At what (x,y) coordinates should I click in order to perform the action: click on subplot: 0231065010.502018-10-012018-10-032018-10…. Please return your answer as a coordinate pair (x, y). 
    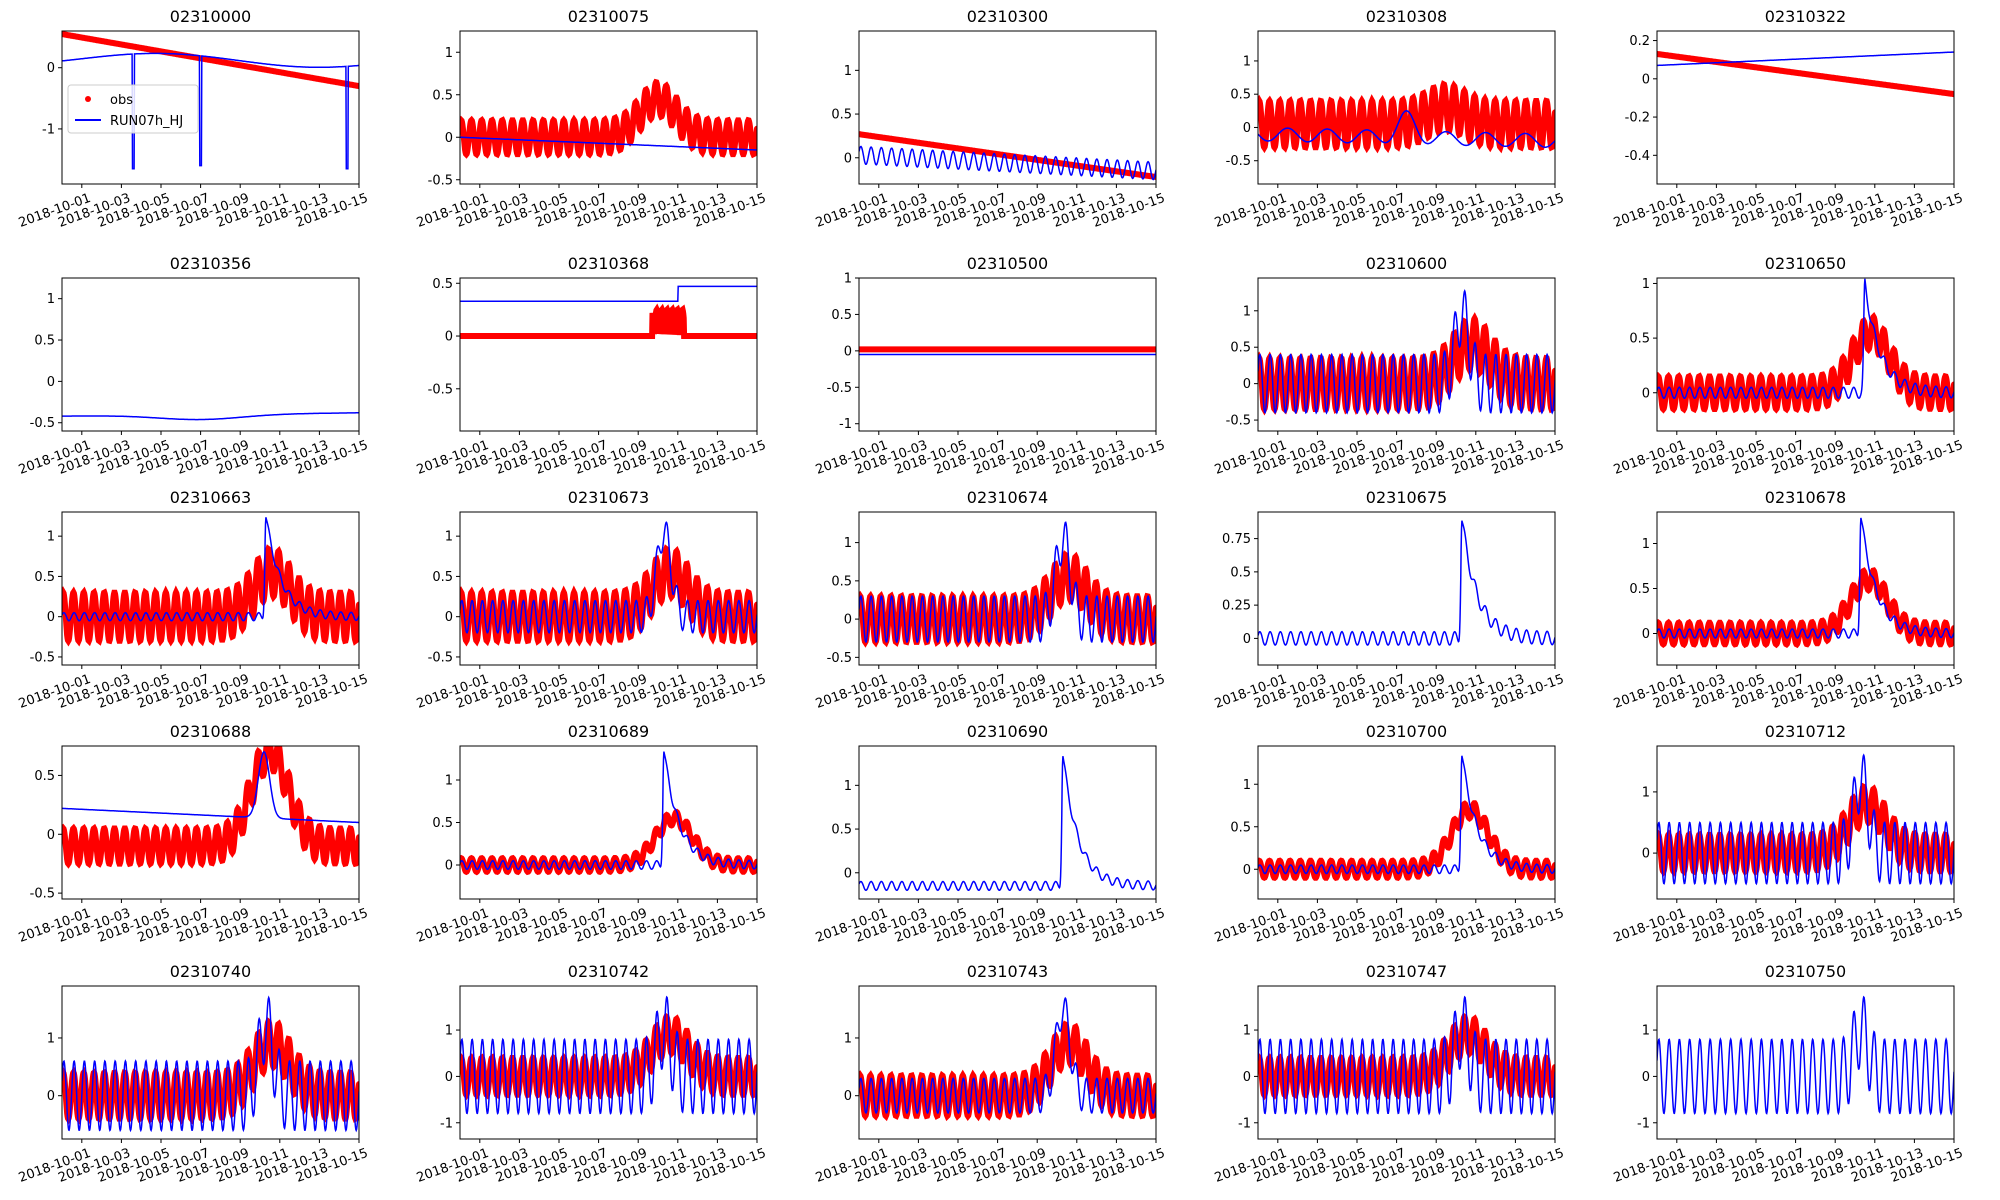
    Looking at the image, I should click on (1788, 366).